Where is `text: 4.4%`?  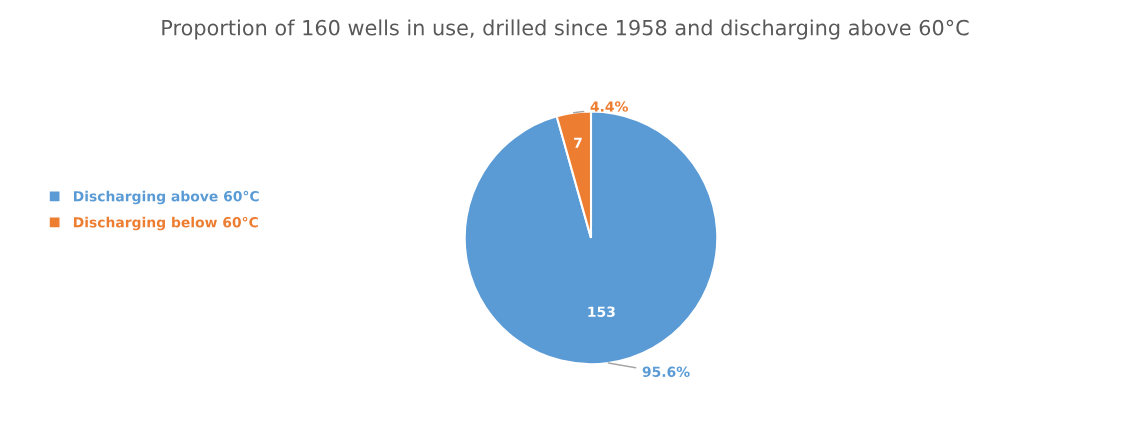 text: 4.4% is located at coordinates (609, 106).